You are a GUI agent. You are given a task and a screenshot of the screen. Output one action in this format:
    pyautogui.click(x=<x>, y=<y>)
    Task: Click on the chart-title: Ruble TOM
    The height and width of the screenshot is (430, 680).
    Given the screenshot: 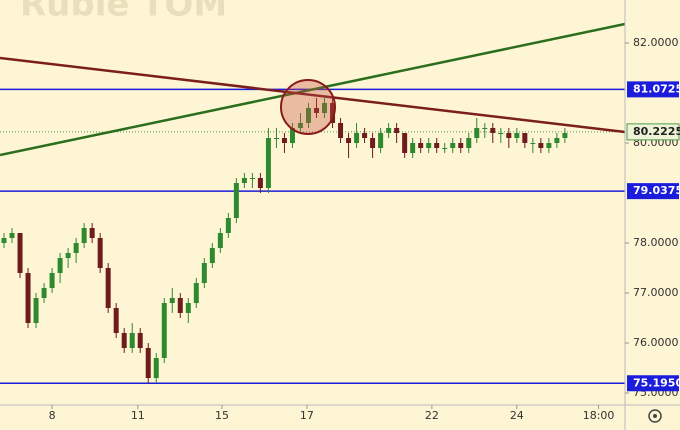 What is the action you would take?
    pyautogui.click(x=123, y=12)
    